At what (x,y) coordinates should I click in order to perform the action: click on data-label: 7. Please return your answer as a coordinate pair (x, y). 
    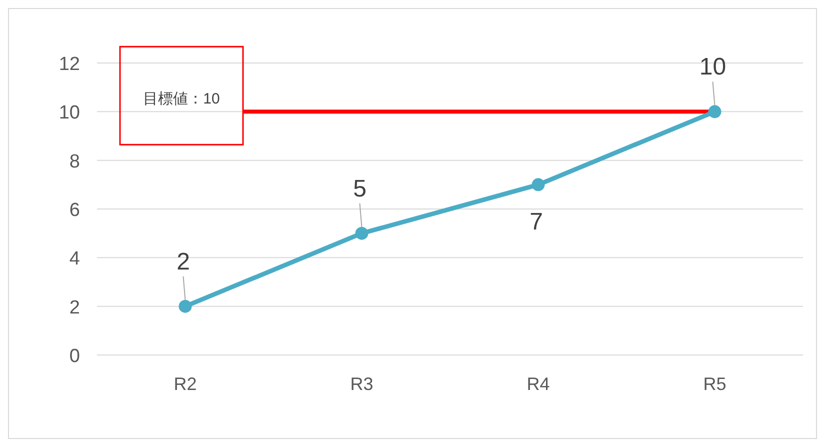
    Looking at the image, I should click on (536, 222).